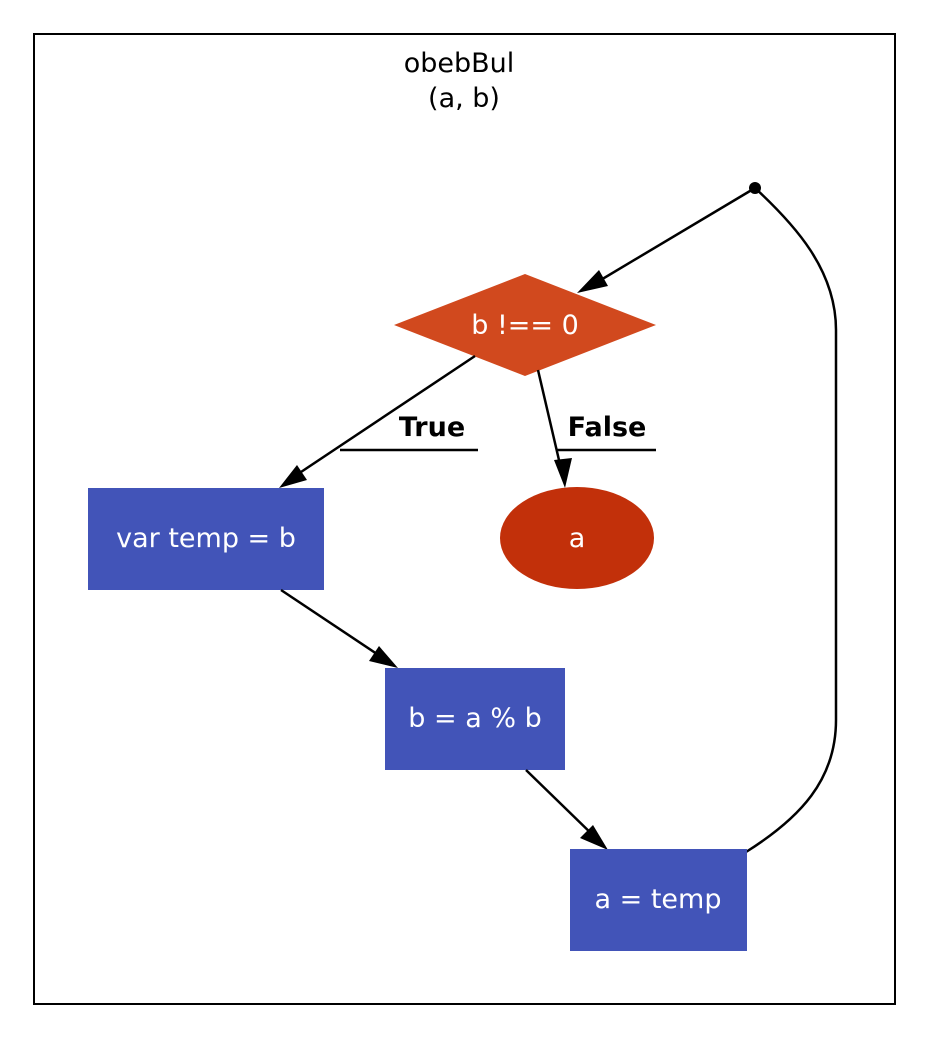  I want to click on condition-label: b !== 0, so click(525, 325).